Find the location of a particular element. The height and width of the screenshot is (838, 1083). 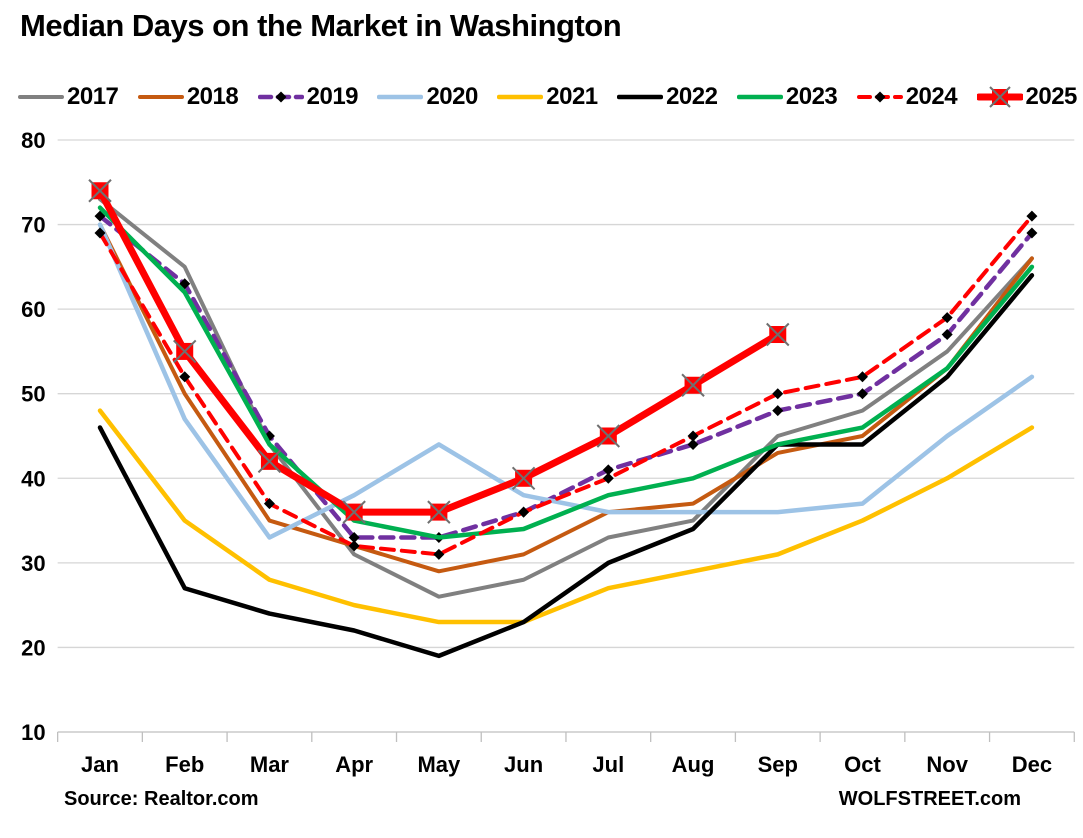

legend-item-2022: 2022 is located at coordinates (667, 97).